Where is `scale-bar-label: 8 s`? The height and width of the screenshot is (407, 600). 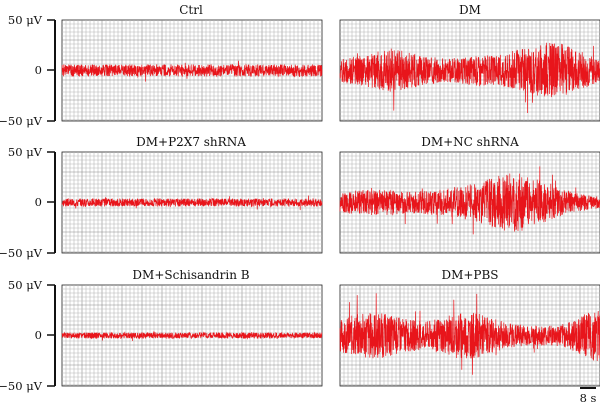 scale-bar-label: 8 s is located at coordinates (588, 398).